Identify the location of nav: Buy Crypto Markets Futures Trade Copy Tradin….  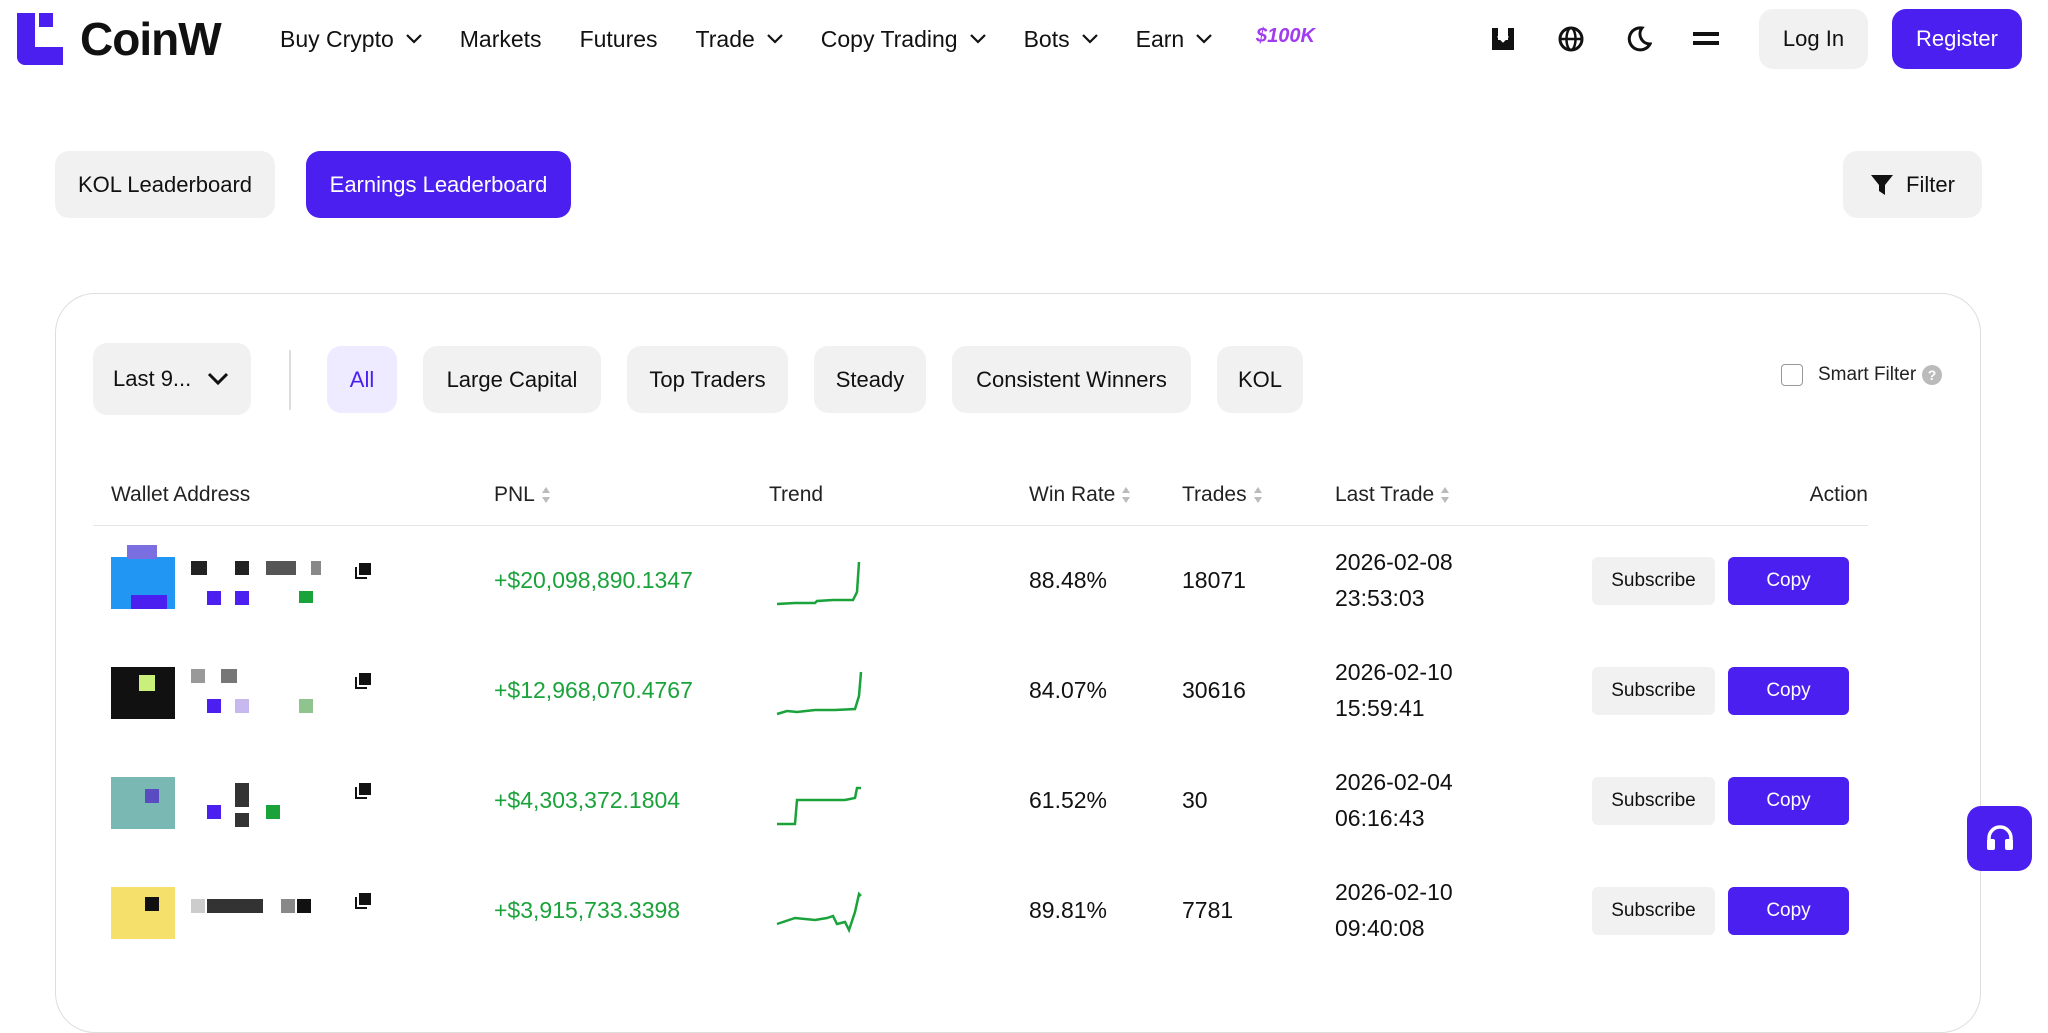
(746, 39).